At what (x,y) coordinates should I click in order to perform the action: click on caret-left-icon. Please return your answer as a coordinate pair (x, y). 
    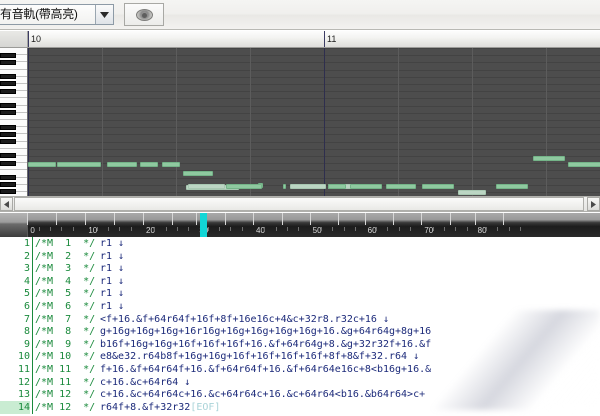
    Looking at the image, I should click on (6, 204).